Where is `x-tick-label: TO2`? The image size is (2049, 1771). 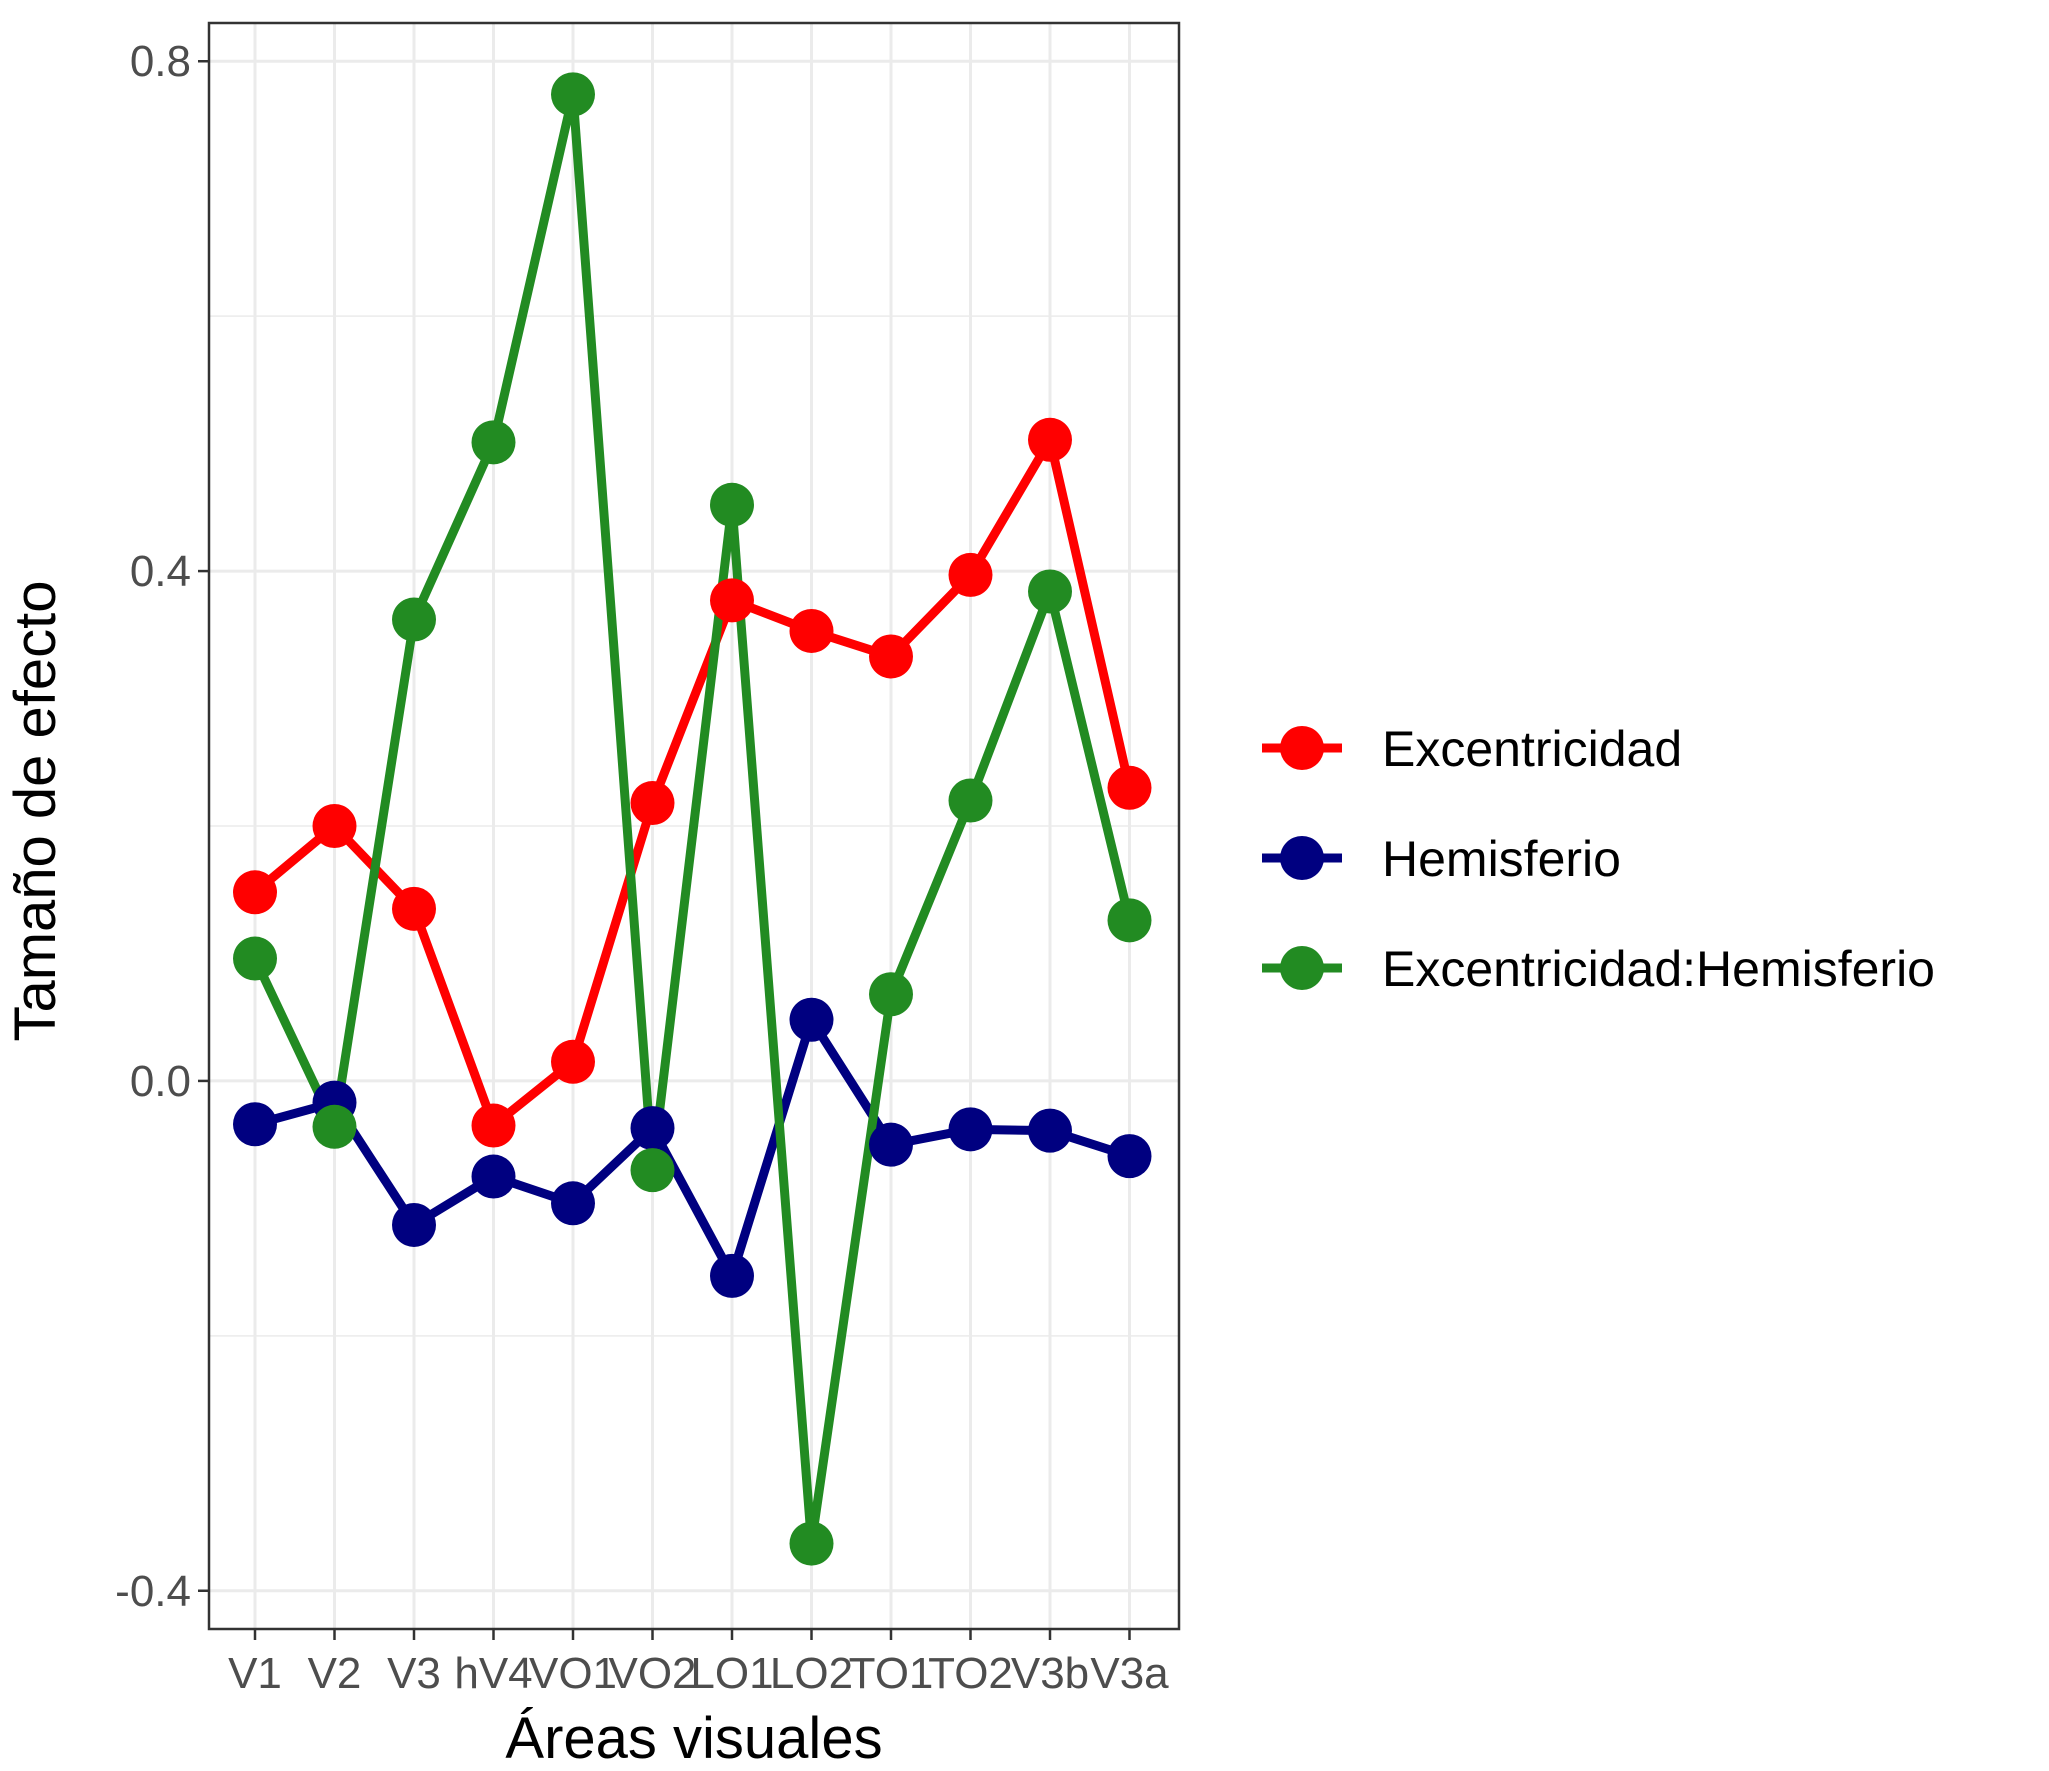 x-tick-label: TO2 is located at coordinates (970, 1673).